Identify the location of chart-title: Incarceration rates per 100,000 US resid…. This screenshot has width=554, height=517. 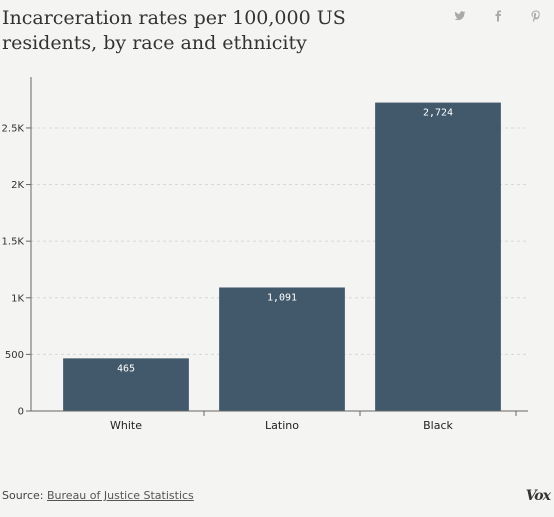
(174, 30).